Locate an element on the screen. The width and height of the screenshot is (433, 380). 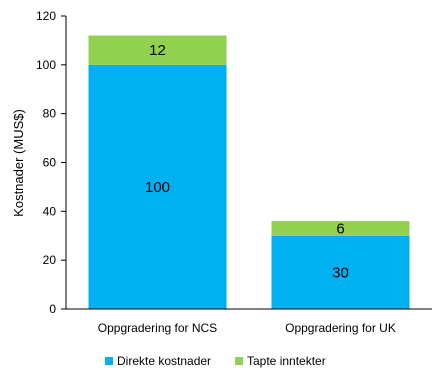
y-axis: 0 20 40 60 80 100 120 is located at coordinates (51, 162).